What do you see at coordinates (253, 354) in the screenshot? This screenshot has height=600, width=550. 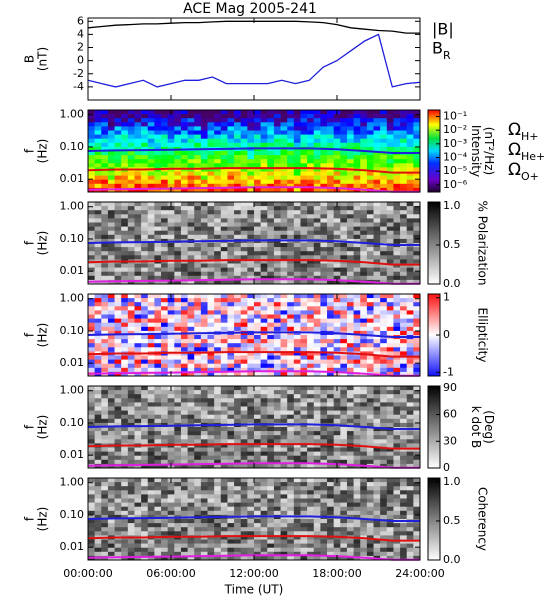 I see `cyclotron-line` at bounding box center [253, 354].